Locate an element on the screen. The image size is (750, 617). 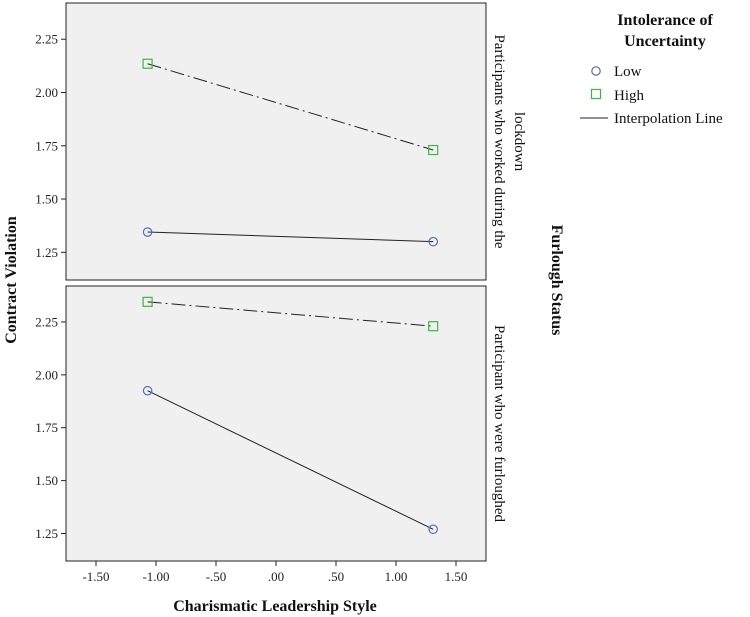
legend-high-marker is located at coordinates (596, 94).